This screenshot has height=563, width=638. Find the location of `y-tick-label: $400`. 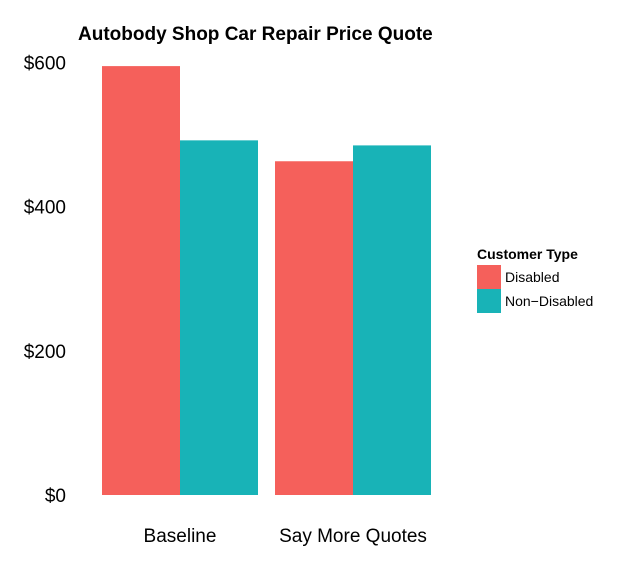

y-tick-label: $400 is located at coordinates (45, 208).